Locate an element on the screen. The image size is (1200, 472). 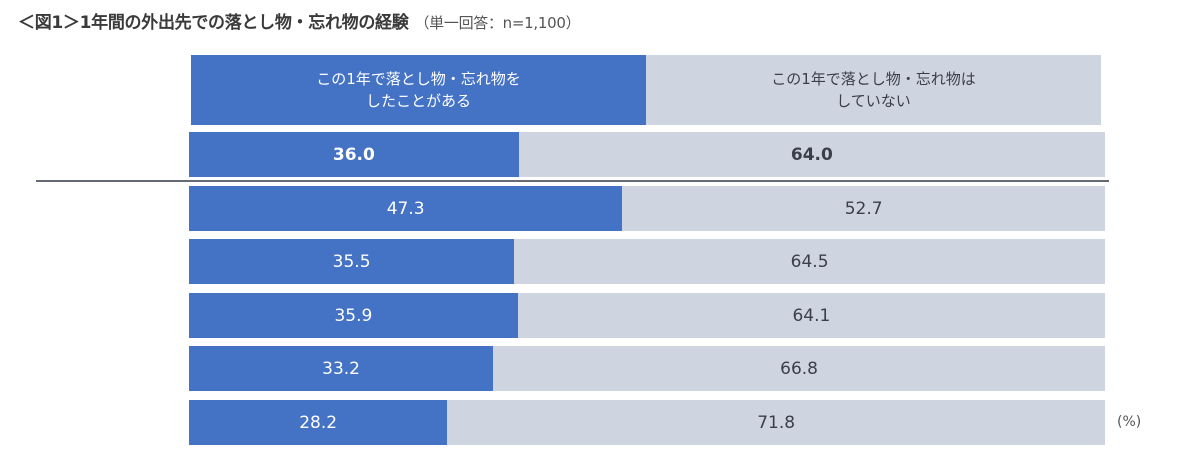
bar-segment-not-experienced: 66.8 is located at coordinates (799, 368).